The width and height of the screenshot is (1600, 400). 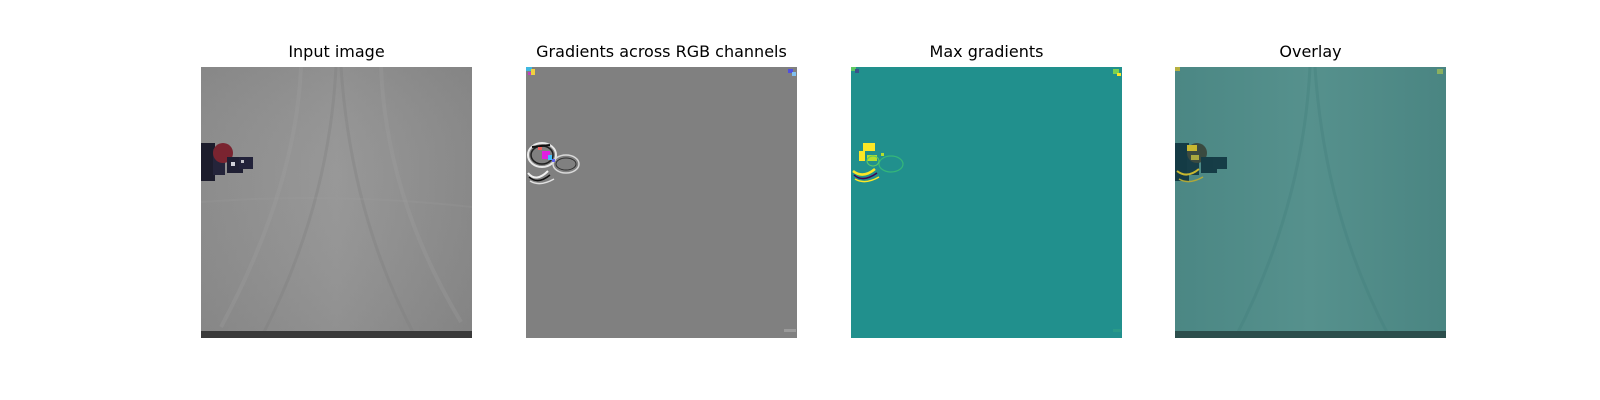 I want to click on panel-title: Gradients across RGB channels, so click(x=661, y=51).